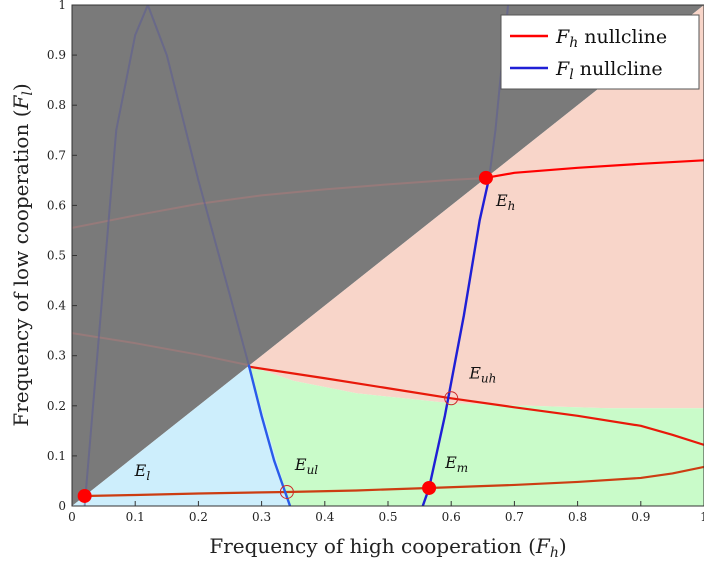  What do you see at coordinates (135, 517) in the screenshot?
I see `x-tick-label: 0.1` at bounding box center [135, 517].